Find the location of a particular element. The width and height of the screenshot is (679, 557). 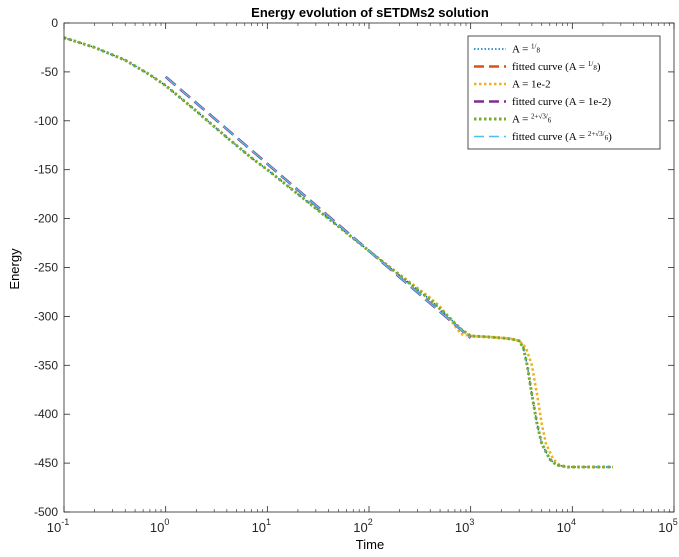

y-axis-label: Energy is located at coordinates (14, 269).